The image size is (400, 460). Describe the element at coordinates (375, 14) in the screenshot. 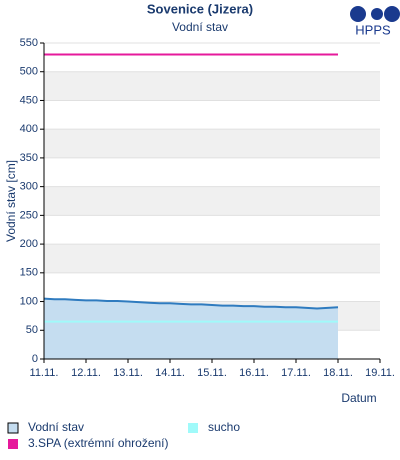

I see `logo-icon` at that location.